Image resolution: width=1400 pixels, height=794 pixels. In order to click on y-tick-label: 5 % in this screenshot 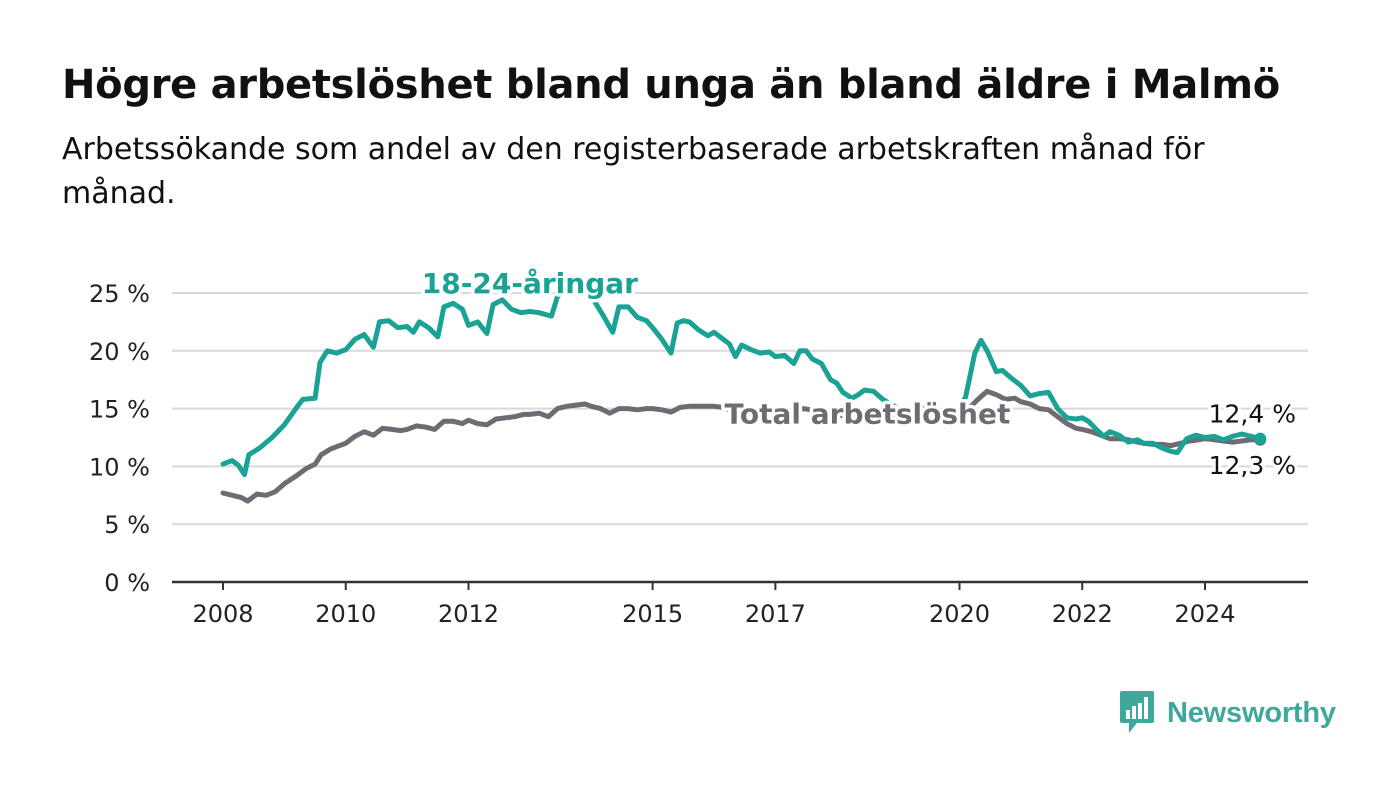, I will do `click(127, 525)`.